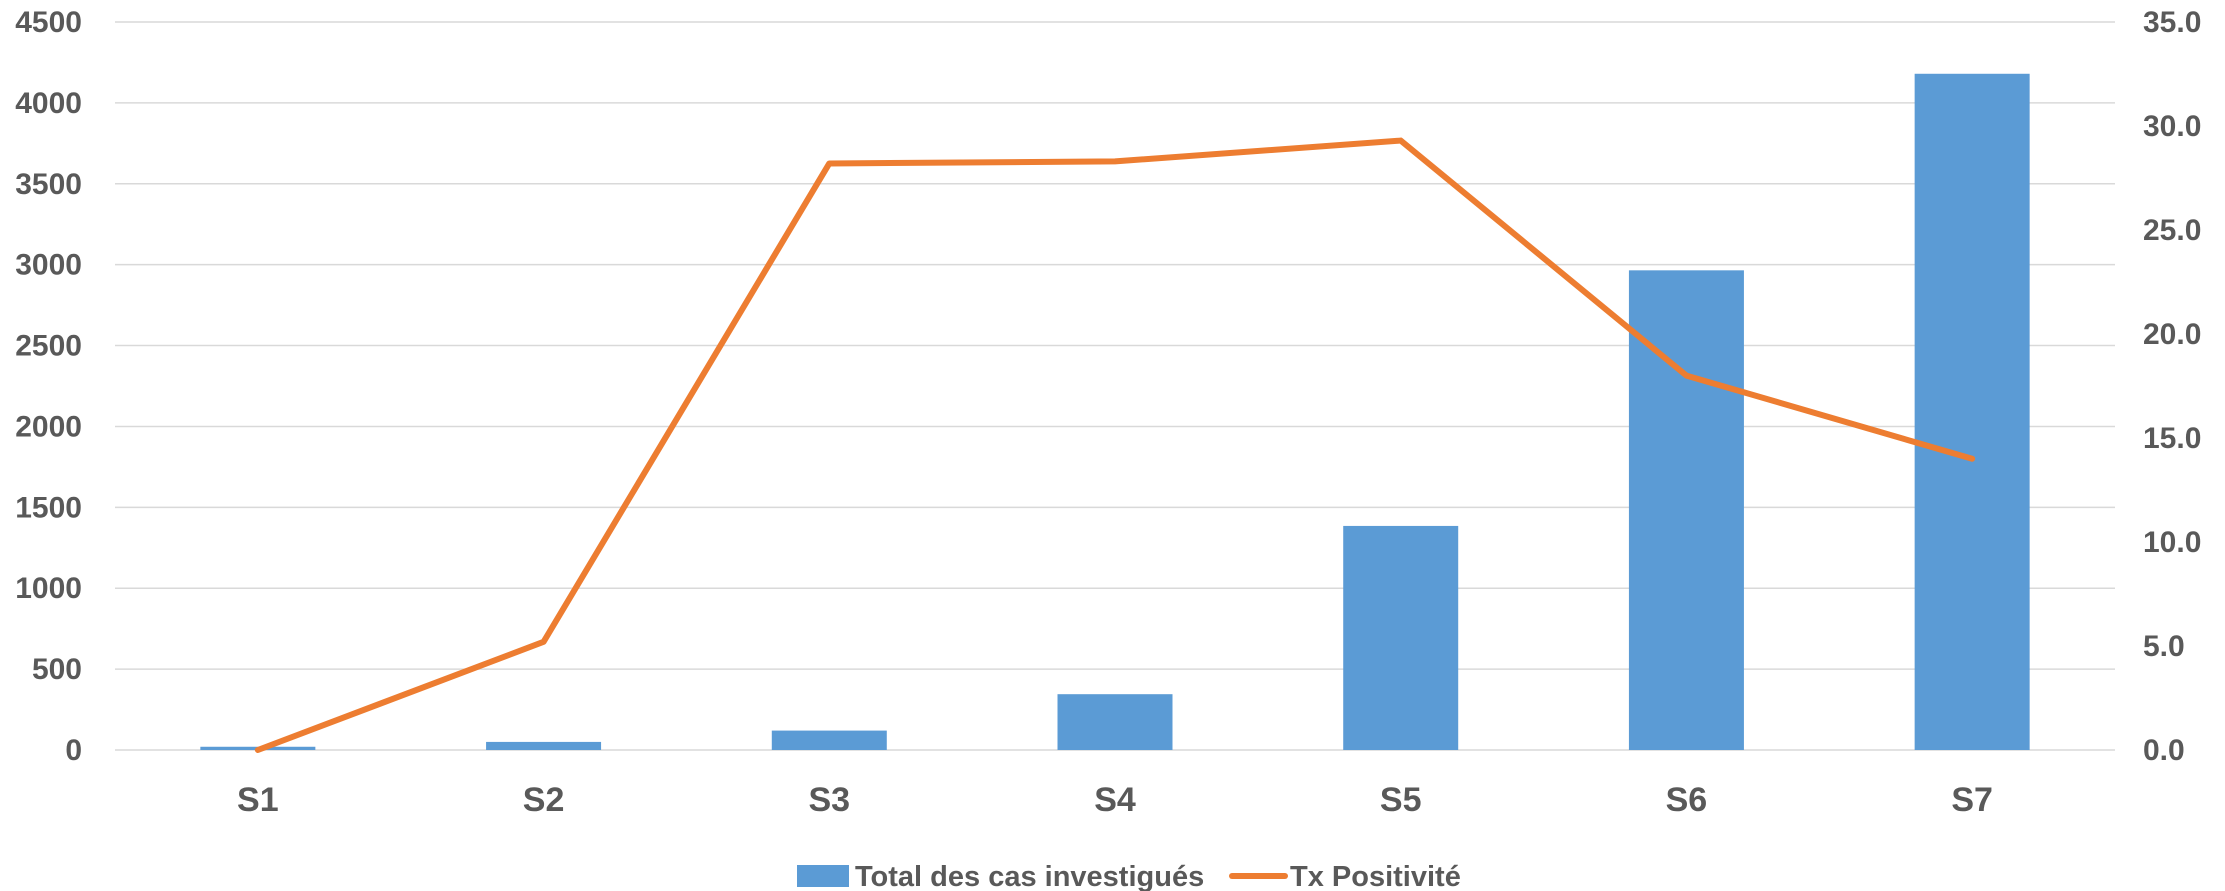 Image resolution: width=2225 pixels, height=891 pixels. Describe the element at coordinates (48, 507) in the screenshot. I see `y-left-tick-label: 1500` at that location.